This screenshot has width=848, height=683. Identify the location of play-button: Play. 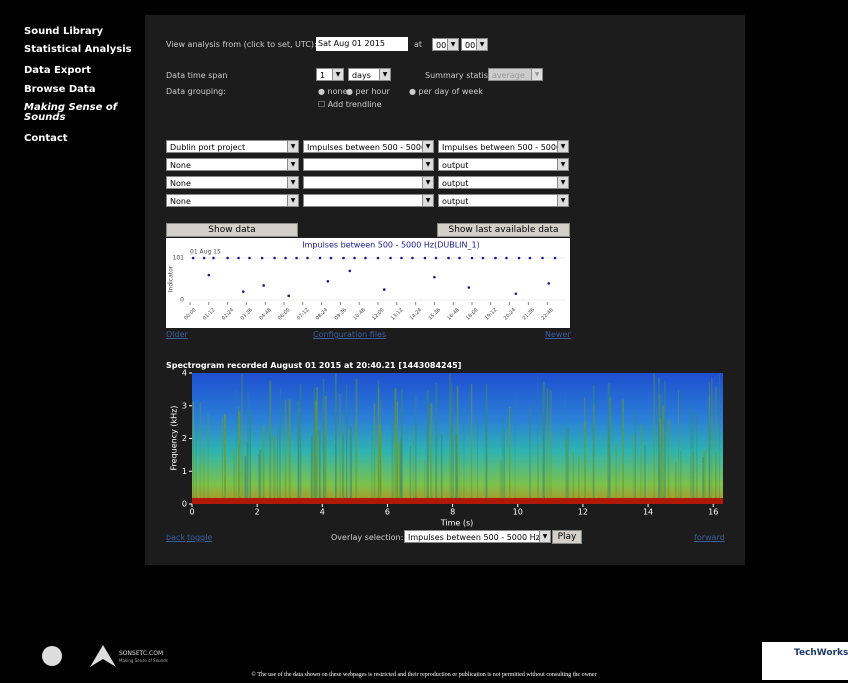
(567, 537).